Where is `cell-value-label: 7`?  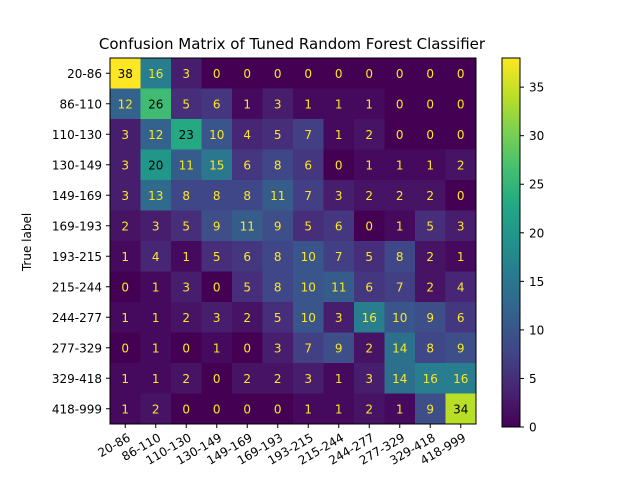
cell-value-label: 7 is located at coordinates (308, 348).